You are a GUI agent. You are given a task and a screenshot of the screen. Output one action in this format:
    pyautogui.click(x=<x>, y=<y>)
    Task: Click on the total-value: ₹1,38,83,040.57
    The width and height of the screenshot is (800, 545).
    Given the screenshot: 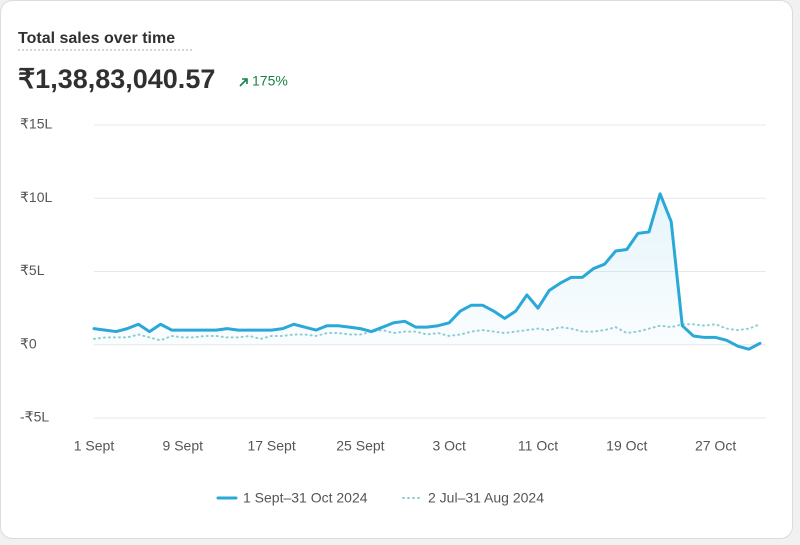 What is the action you would take?
    pyautogui.click(x=116, y=79)
    